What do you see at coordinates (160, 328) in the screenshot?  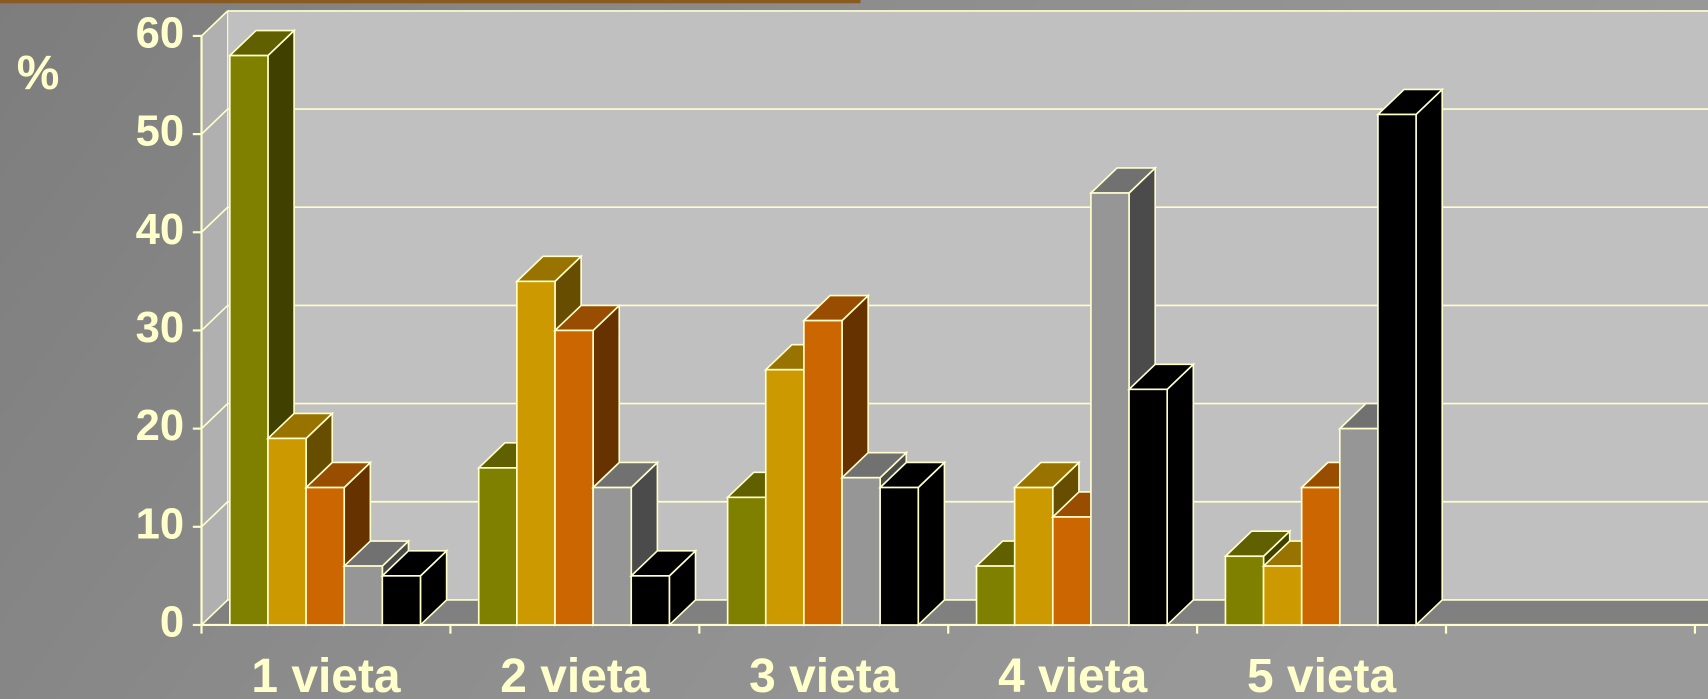 I see `y-tick-label: 30` at bounding box center [160, 328].